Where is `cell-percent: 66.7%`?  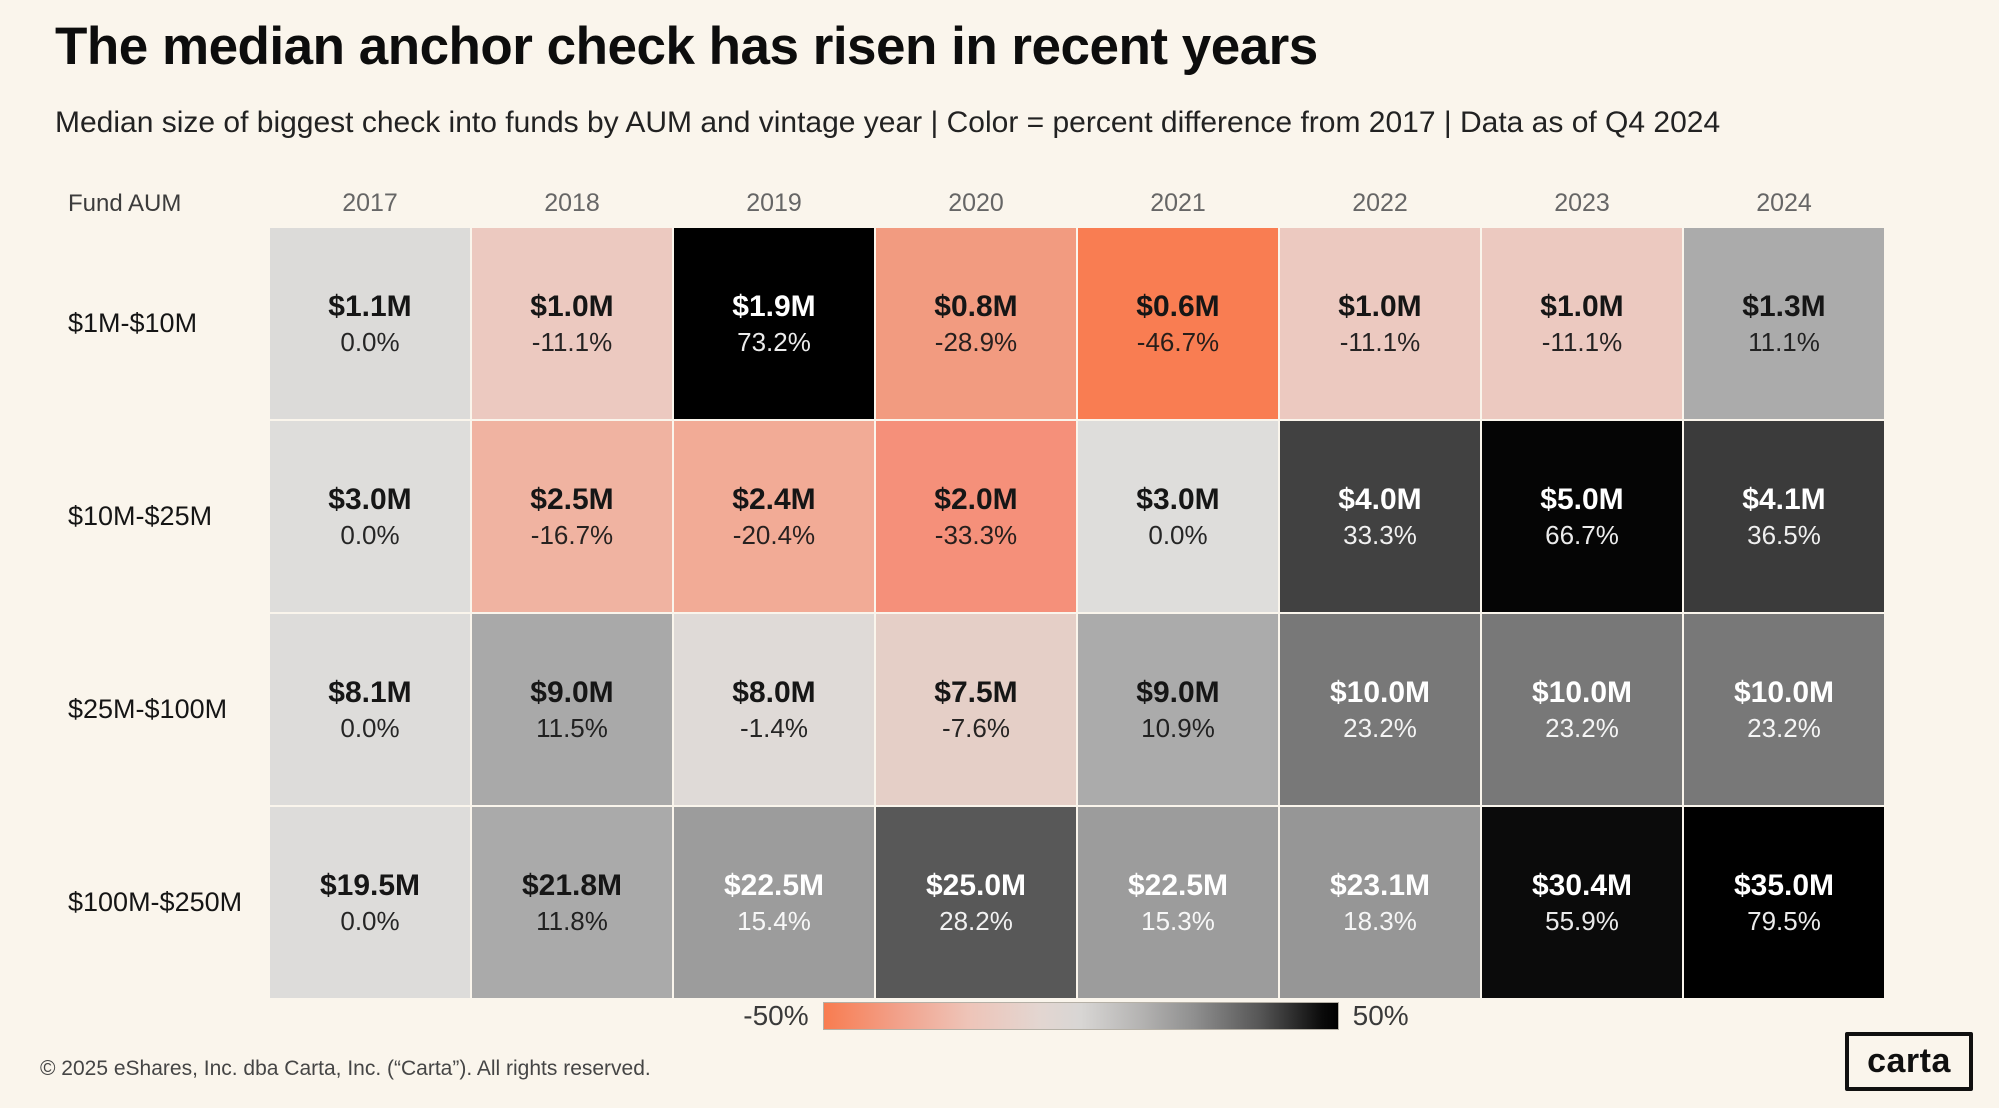
cell-percent: 66.7% is located at coordinates (1582, 535).